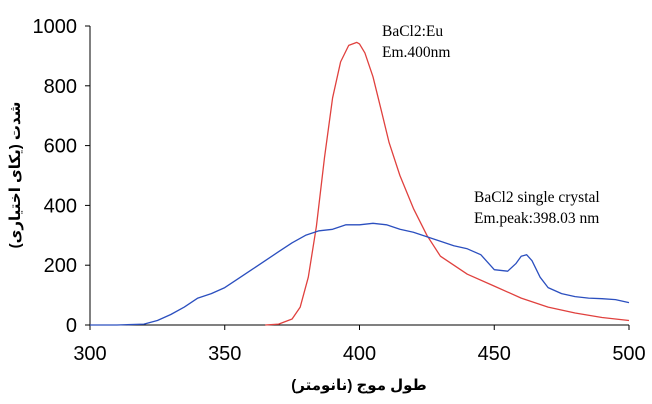 The height and width of the screenshot is (404, 652). I want to click on x-tick-label: 500, so click(628, 354).